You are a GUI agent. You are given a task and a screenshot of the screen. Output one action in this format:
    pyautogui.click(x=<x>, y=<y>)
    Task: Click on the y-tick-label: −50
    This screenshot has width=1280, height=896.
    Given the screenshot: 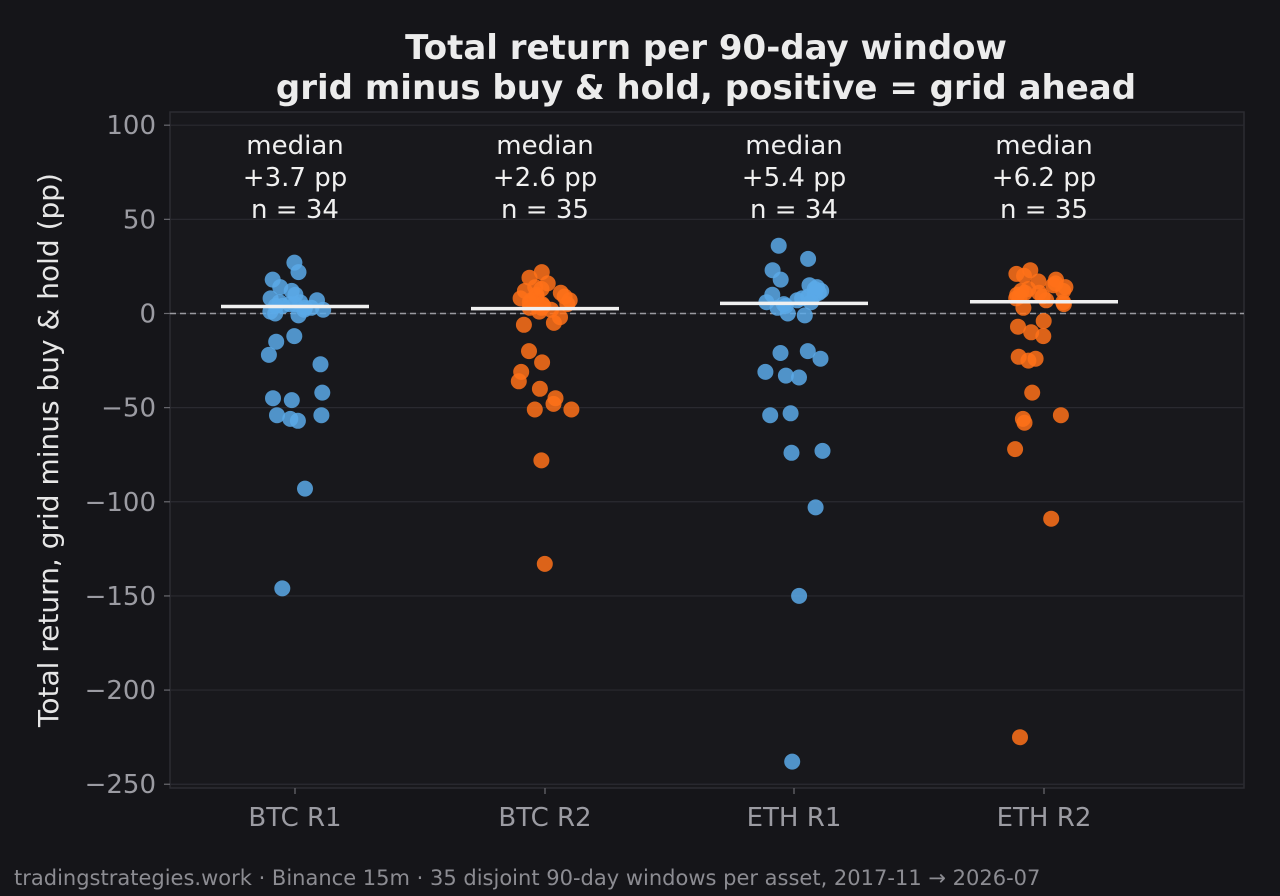 What is the action you would take?
    pyautogui.click(x=128, y=409)
    